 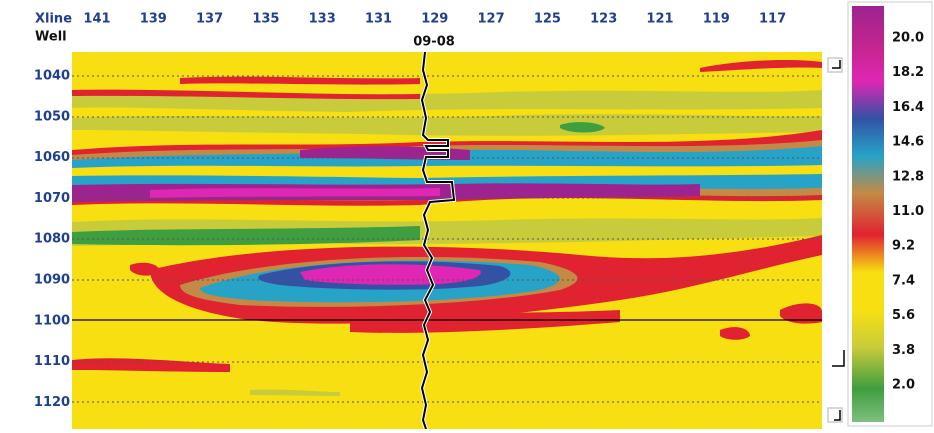 What do you see at coordinates (908, 211) in the screenshot?
I see `colorbar-label: 11.0` at bounding box center [908, 211].